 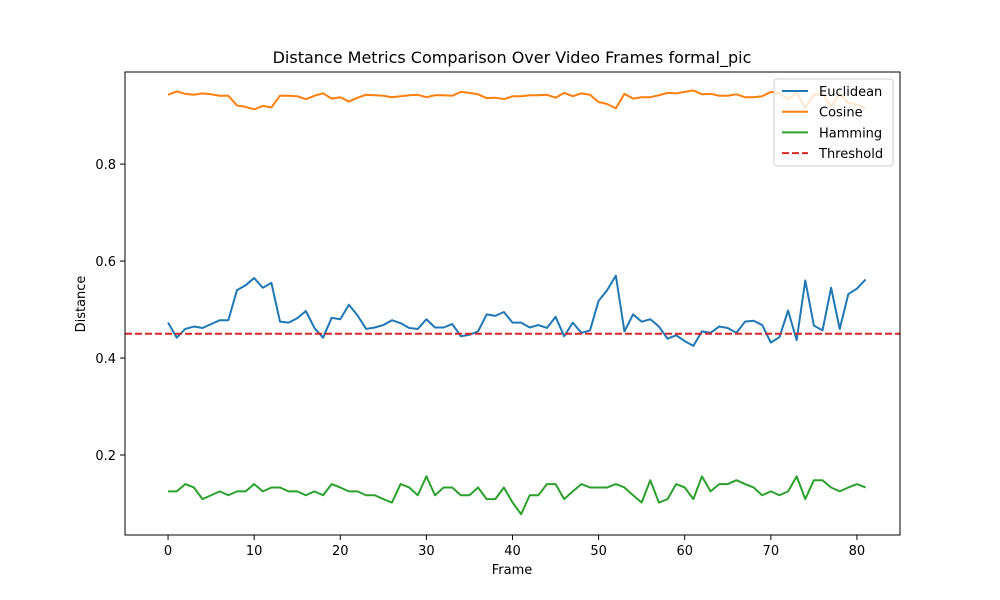 What do you see at coordinates (105, 262) in the screenshot?
I see `y-tick-label: 0.6` at bounding box center [105, 262].